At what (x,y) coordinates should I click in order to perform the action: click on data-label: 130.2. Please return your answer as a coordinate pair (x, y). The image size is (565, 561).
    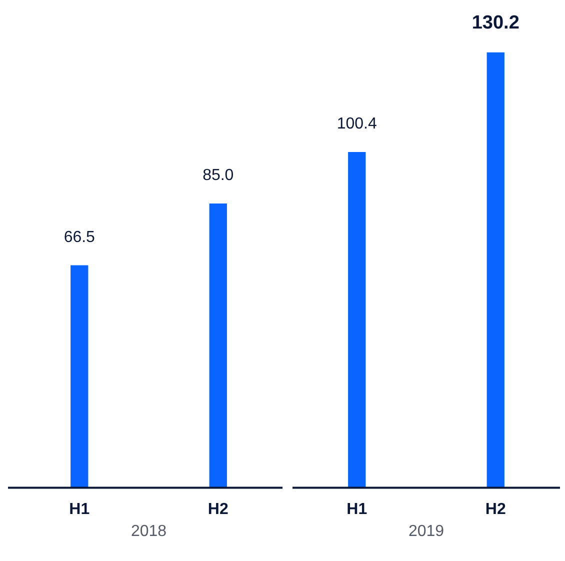
    Looking at the image, I should click on (496, 23).